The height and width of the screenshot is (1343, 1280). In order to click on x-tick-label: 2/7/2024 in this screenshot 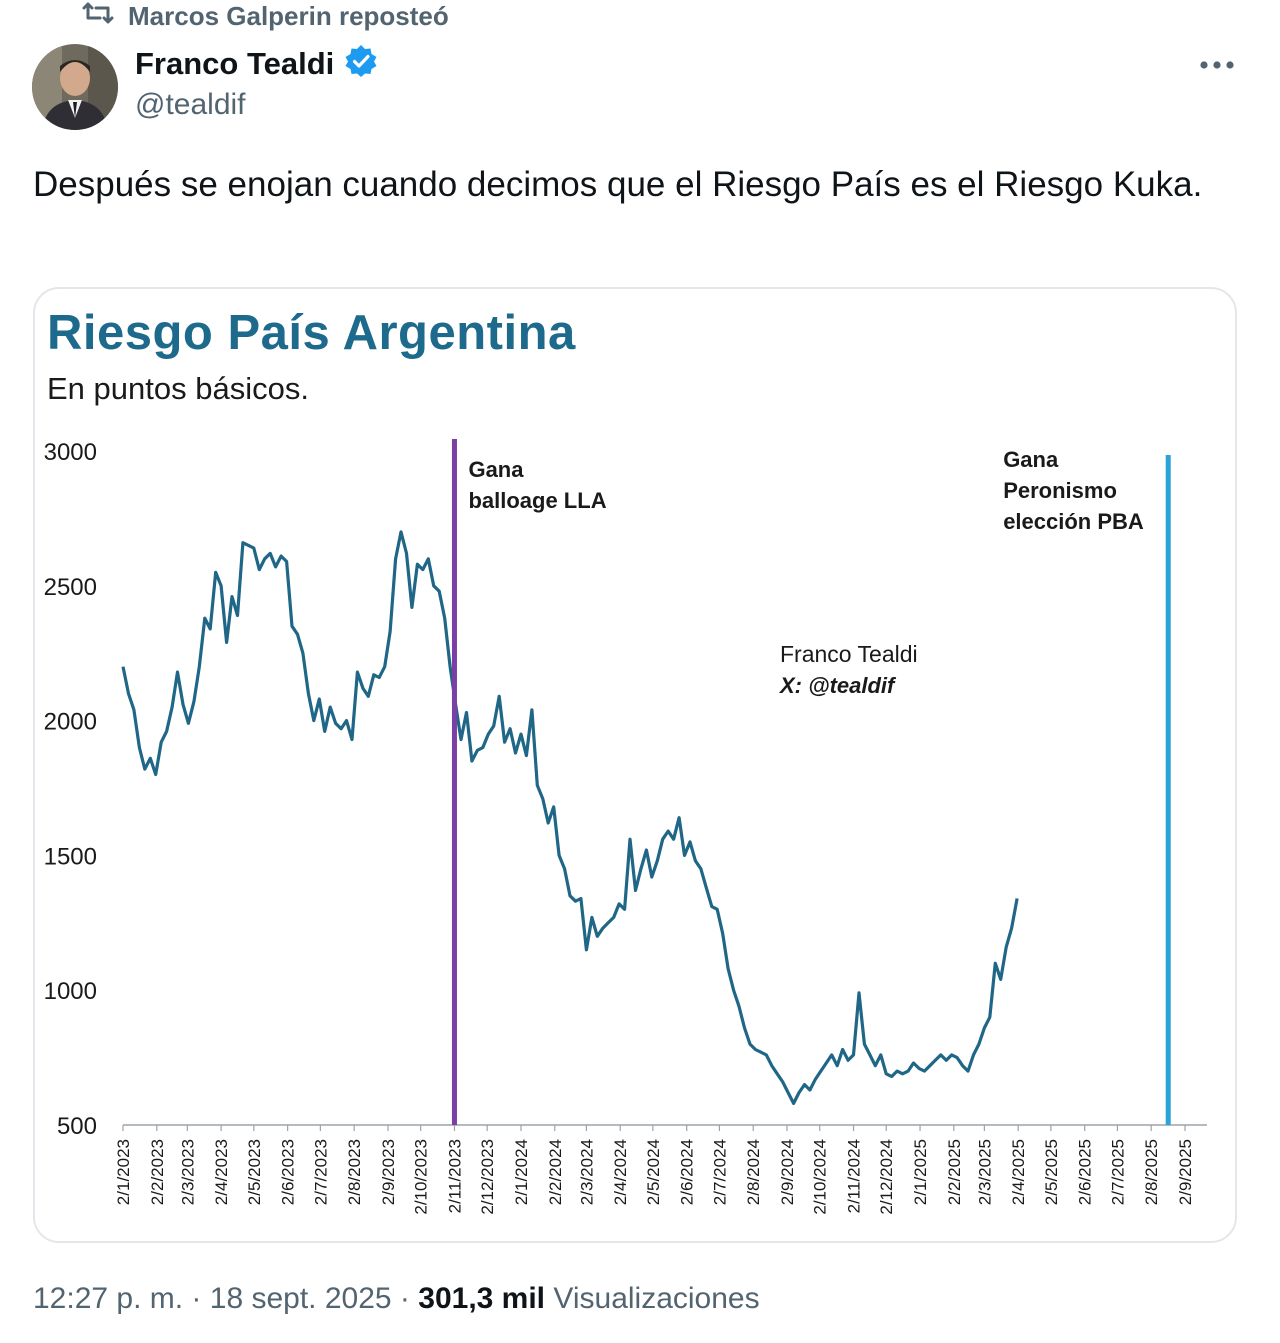, I will do `click(719, 1172)`.